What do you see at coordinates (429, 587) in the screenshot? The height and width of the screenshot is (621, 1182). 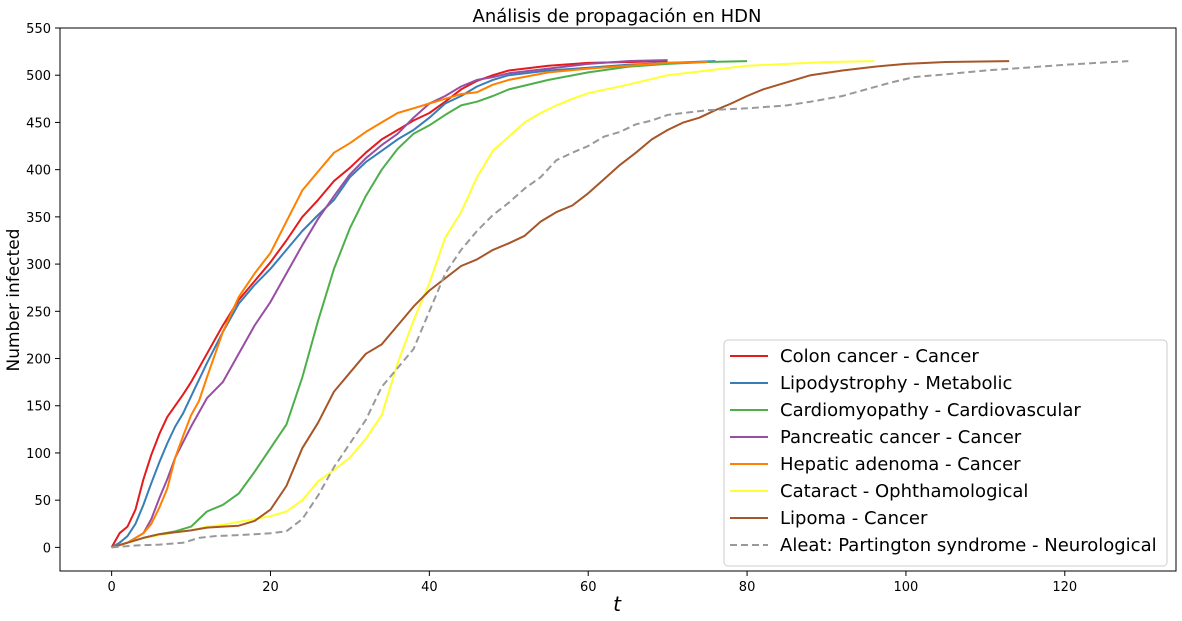 I see `x-tick-label: 40` at bounding box center [429, 587].